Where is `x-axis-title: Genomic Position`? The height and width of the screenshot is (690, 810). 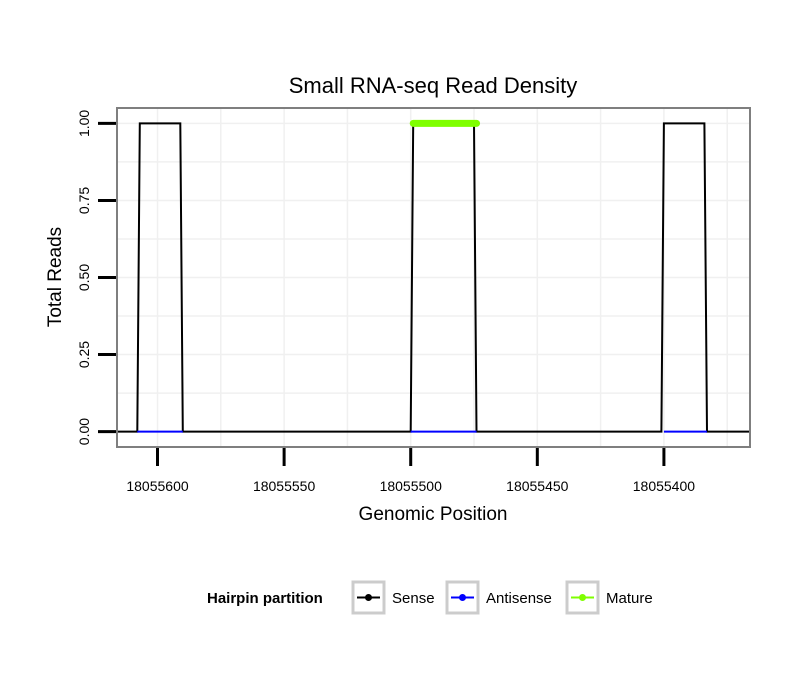 x-axis-title: Genomic Position is located at coordinates (433, 514).